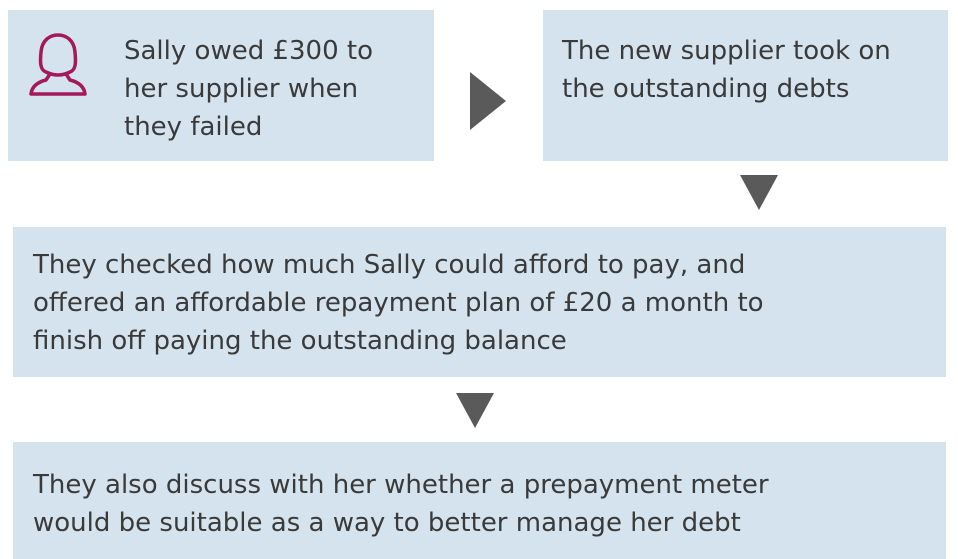  I want to click on text-line: The new supplier took on, so click(726, 51).